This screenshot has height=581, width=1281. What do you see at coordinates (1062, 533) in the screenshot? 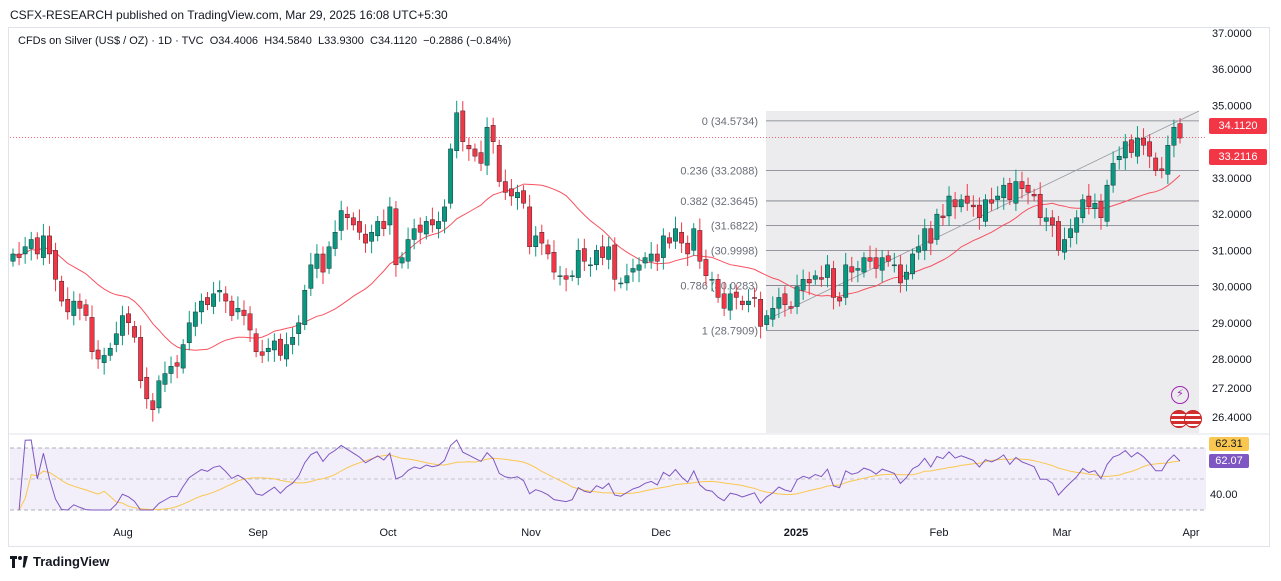
I see `time-tick-label: Mar` at bounding box center [1062, 533].